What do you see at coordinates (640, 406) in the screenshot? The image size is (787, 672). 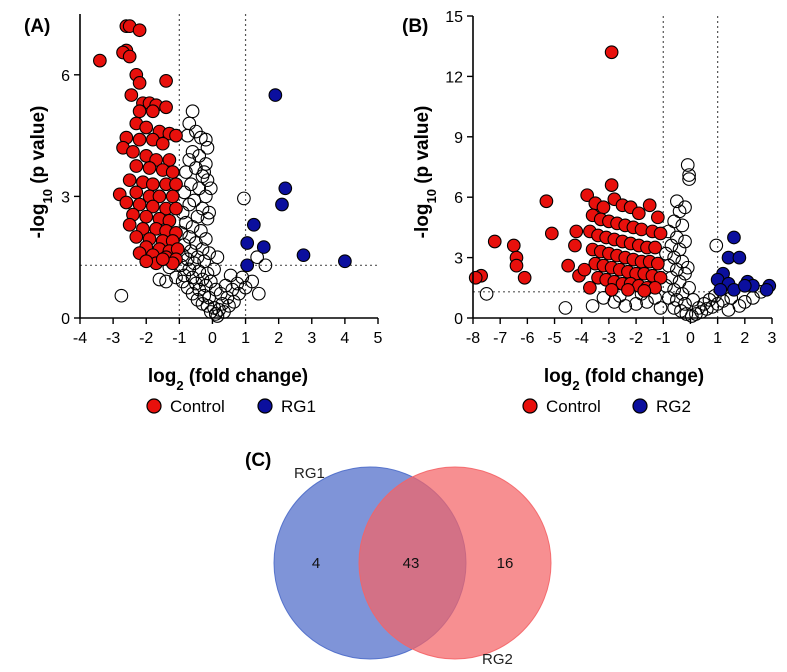 I see `legend-marker-rg2` at bounding box center [640, 406].